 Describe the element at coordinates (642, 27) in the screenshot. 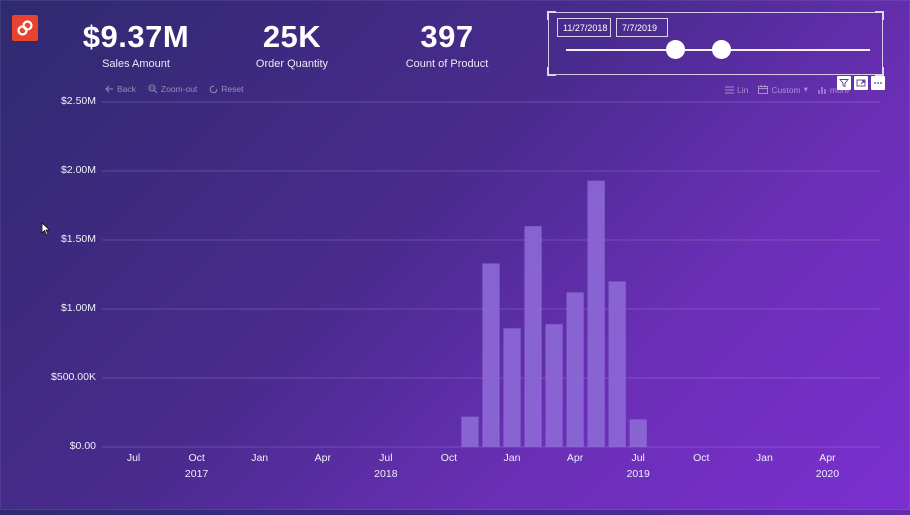

I see `end-date-input: 7/7/2019` at that location.